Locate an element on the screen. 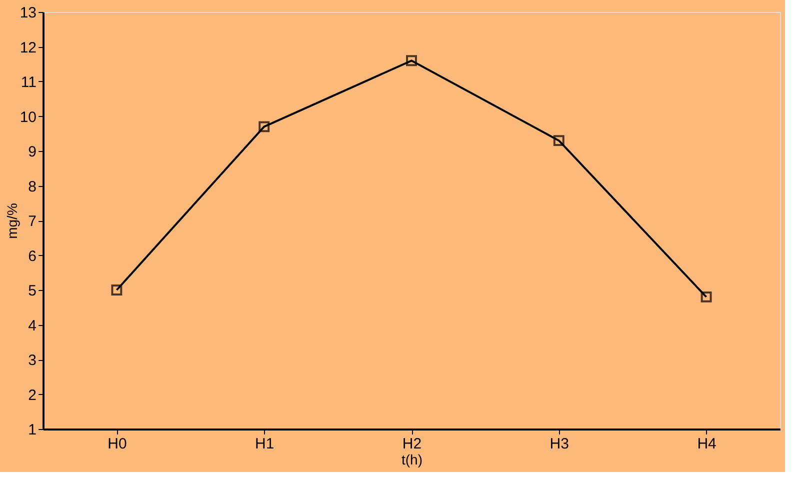 The width and height of the screenshot is (795, 494). y-tick-label: 9 is located at coordinates (32, 152).